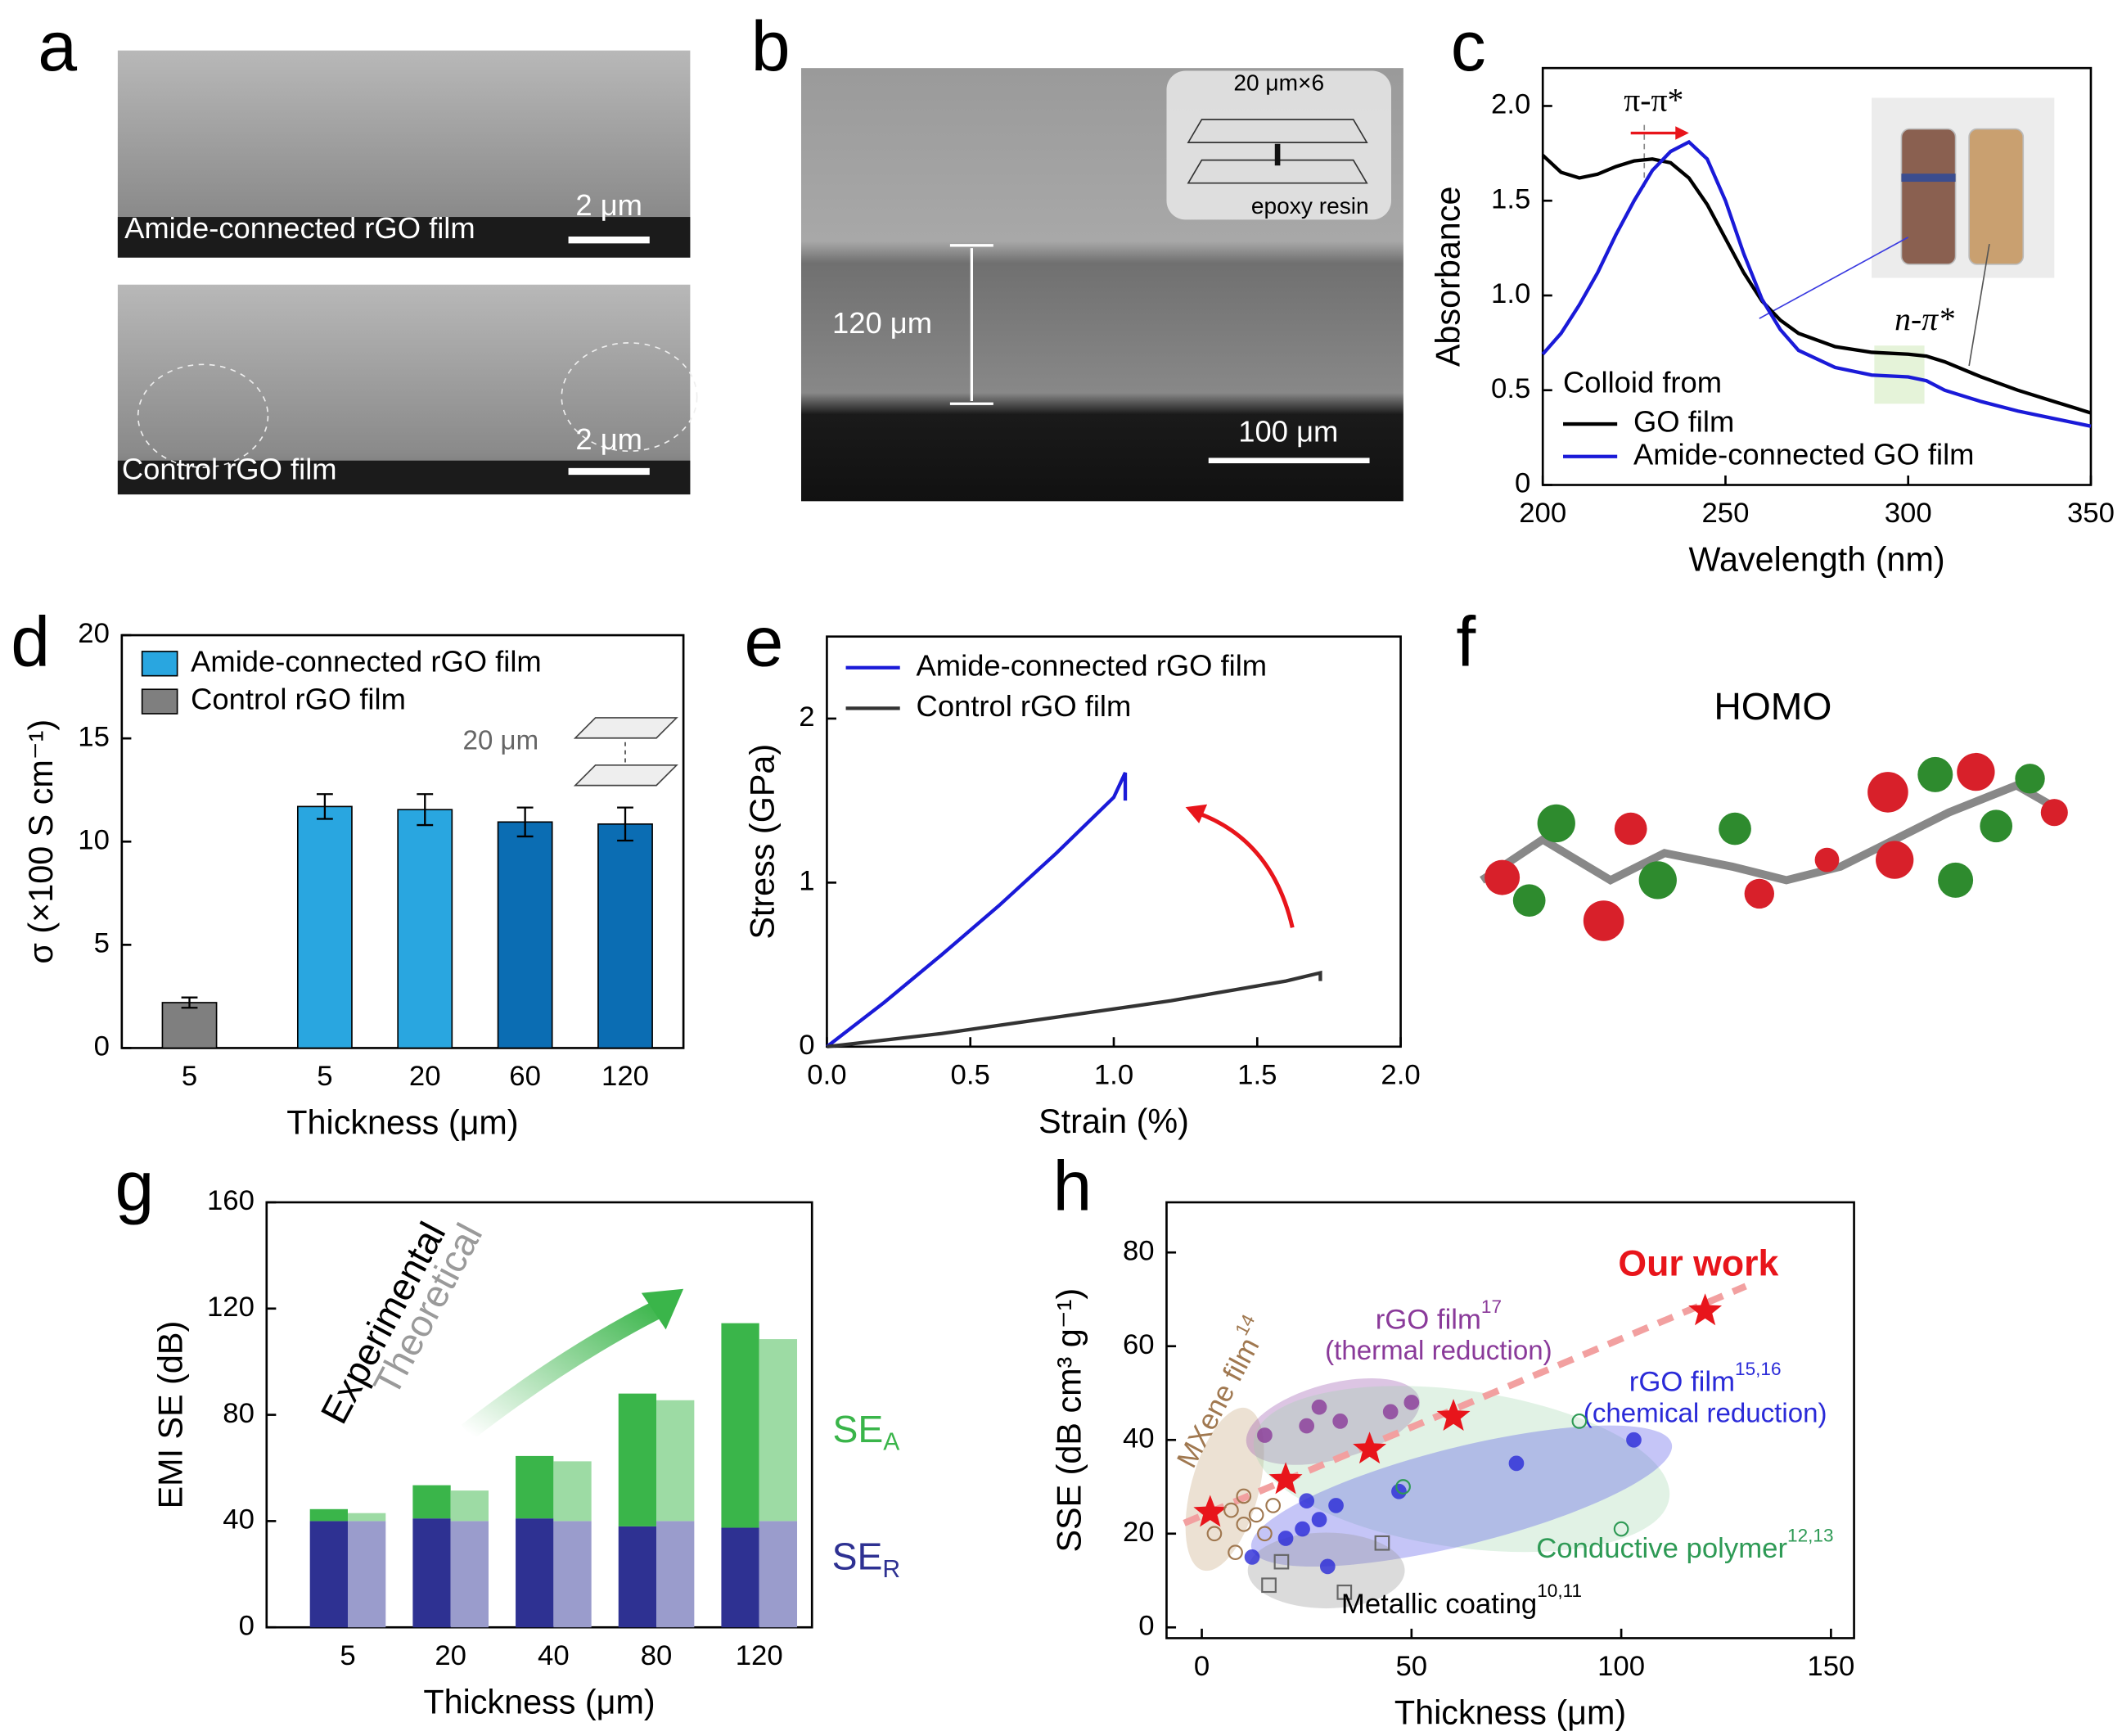  Describe the element at coordinates (1461, 1600) in the screenshot. I see `series-label: Metallic coating10,11` at that location.